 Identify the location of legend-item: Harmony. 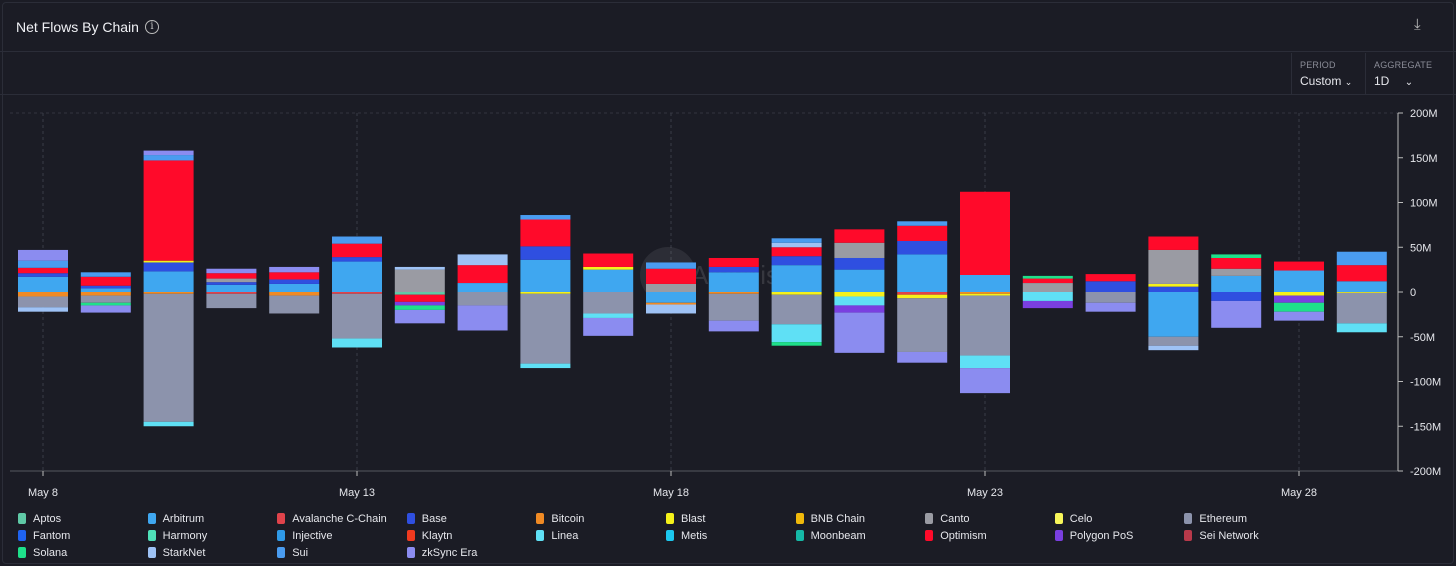
(177, 536).